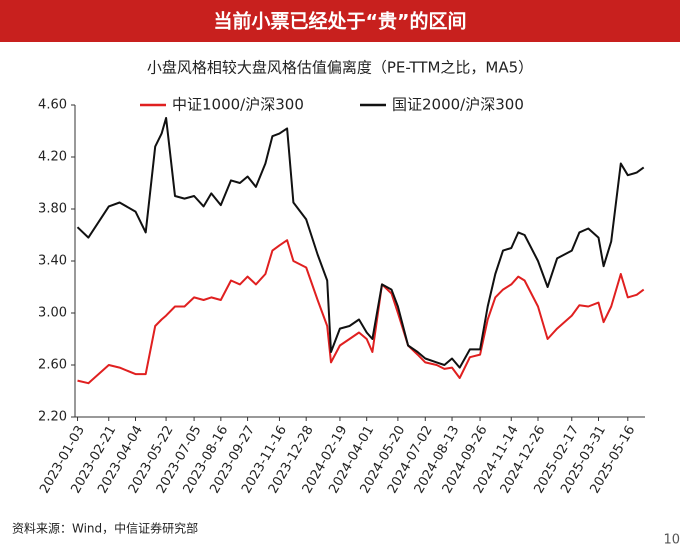 The image size is (680, 550). What do you see at coordinates (52, 417) in the screenshot?
I see `y-tick-label: 2.20` at bounding box center [52, 417].